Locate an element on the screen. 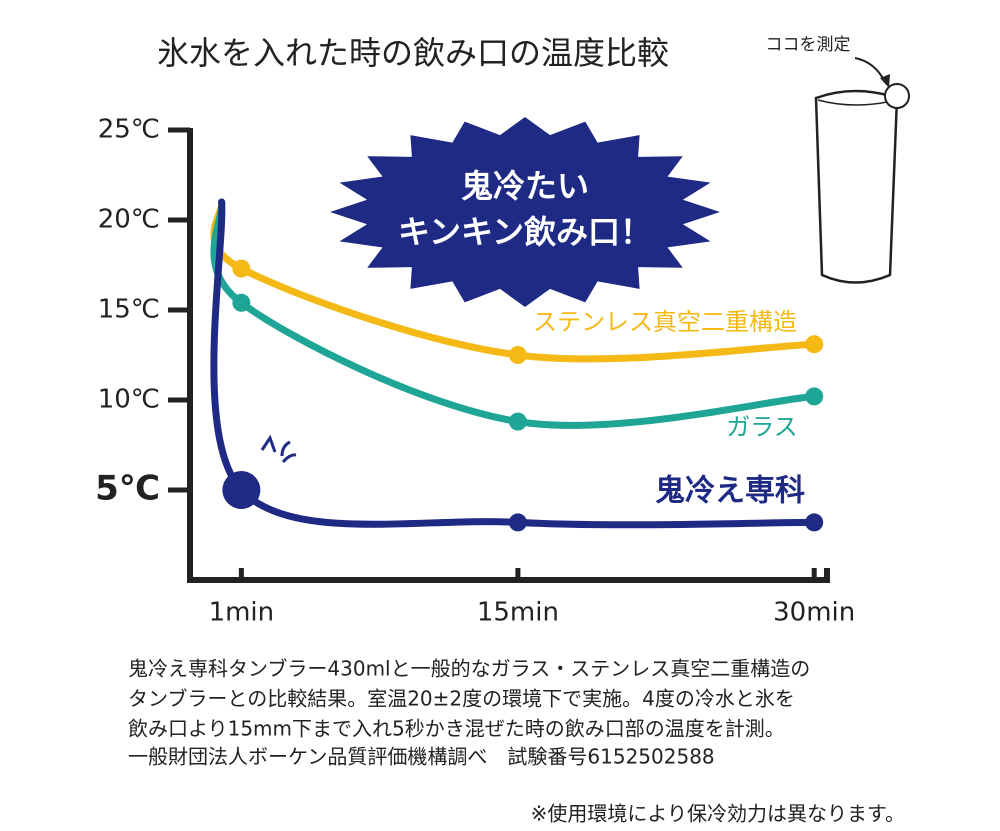  burst-text: 鬼冷たい is located at coordinates (525, 186).